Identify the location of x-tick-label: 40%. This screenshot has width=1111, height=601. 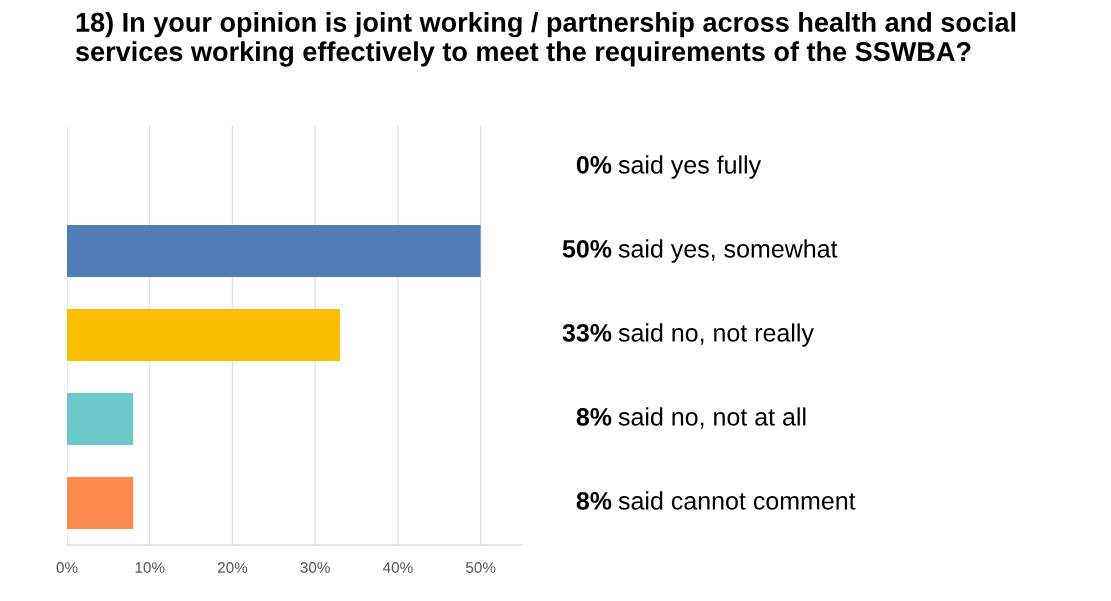
(397, 567).